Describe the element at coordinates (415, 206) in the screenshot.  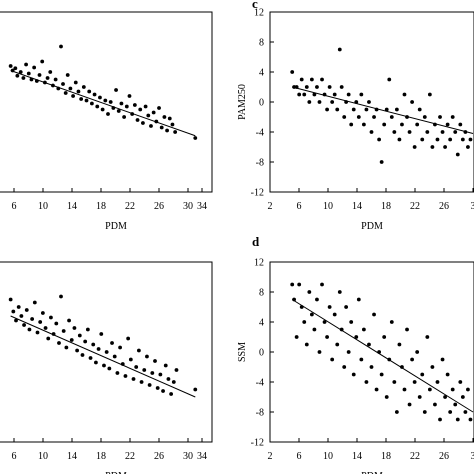
I see `x-tick-label: 22` at that location.